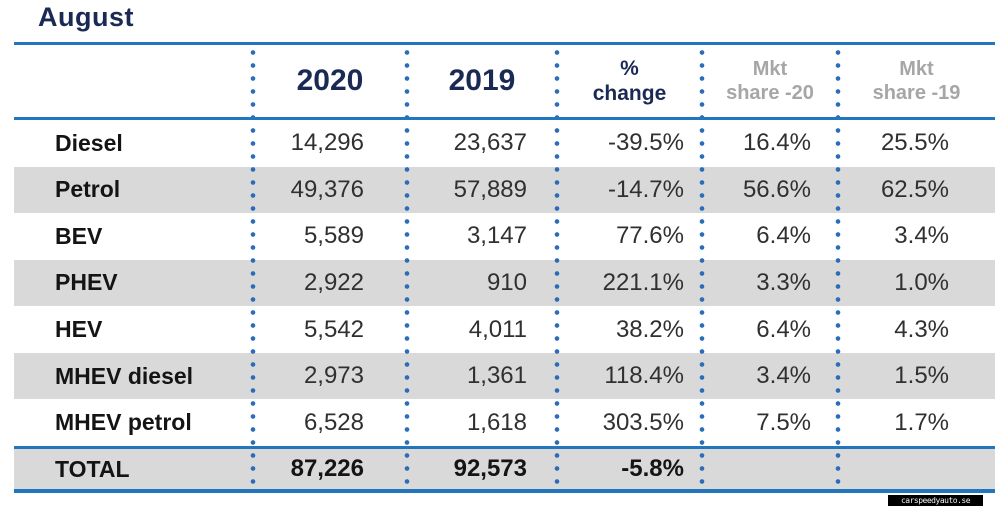  I want to click on cell-mkt20: 3.4%, so click(770, 376).